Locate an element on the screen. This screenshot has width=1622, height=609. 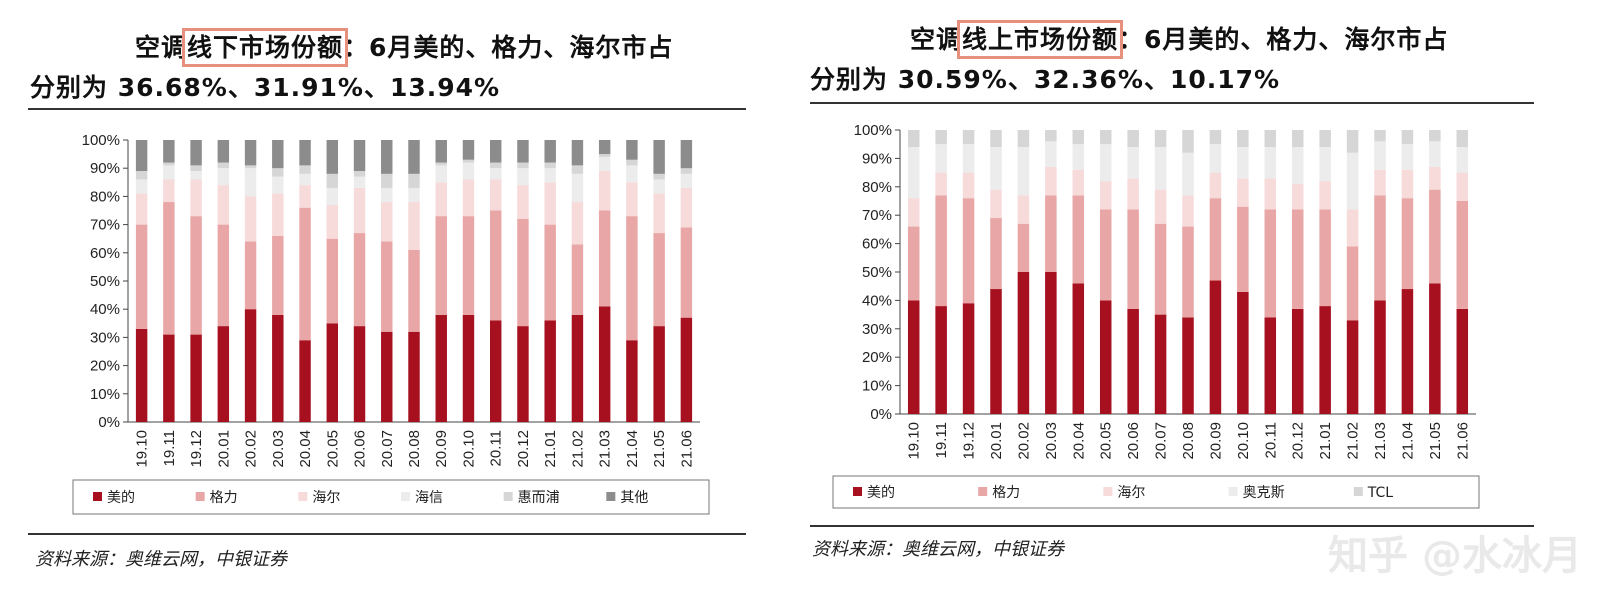
offline-category-label: 19.10 is located at coordinates (142, 449).